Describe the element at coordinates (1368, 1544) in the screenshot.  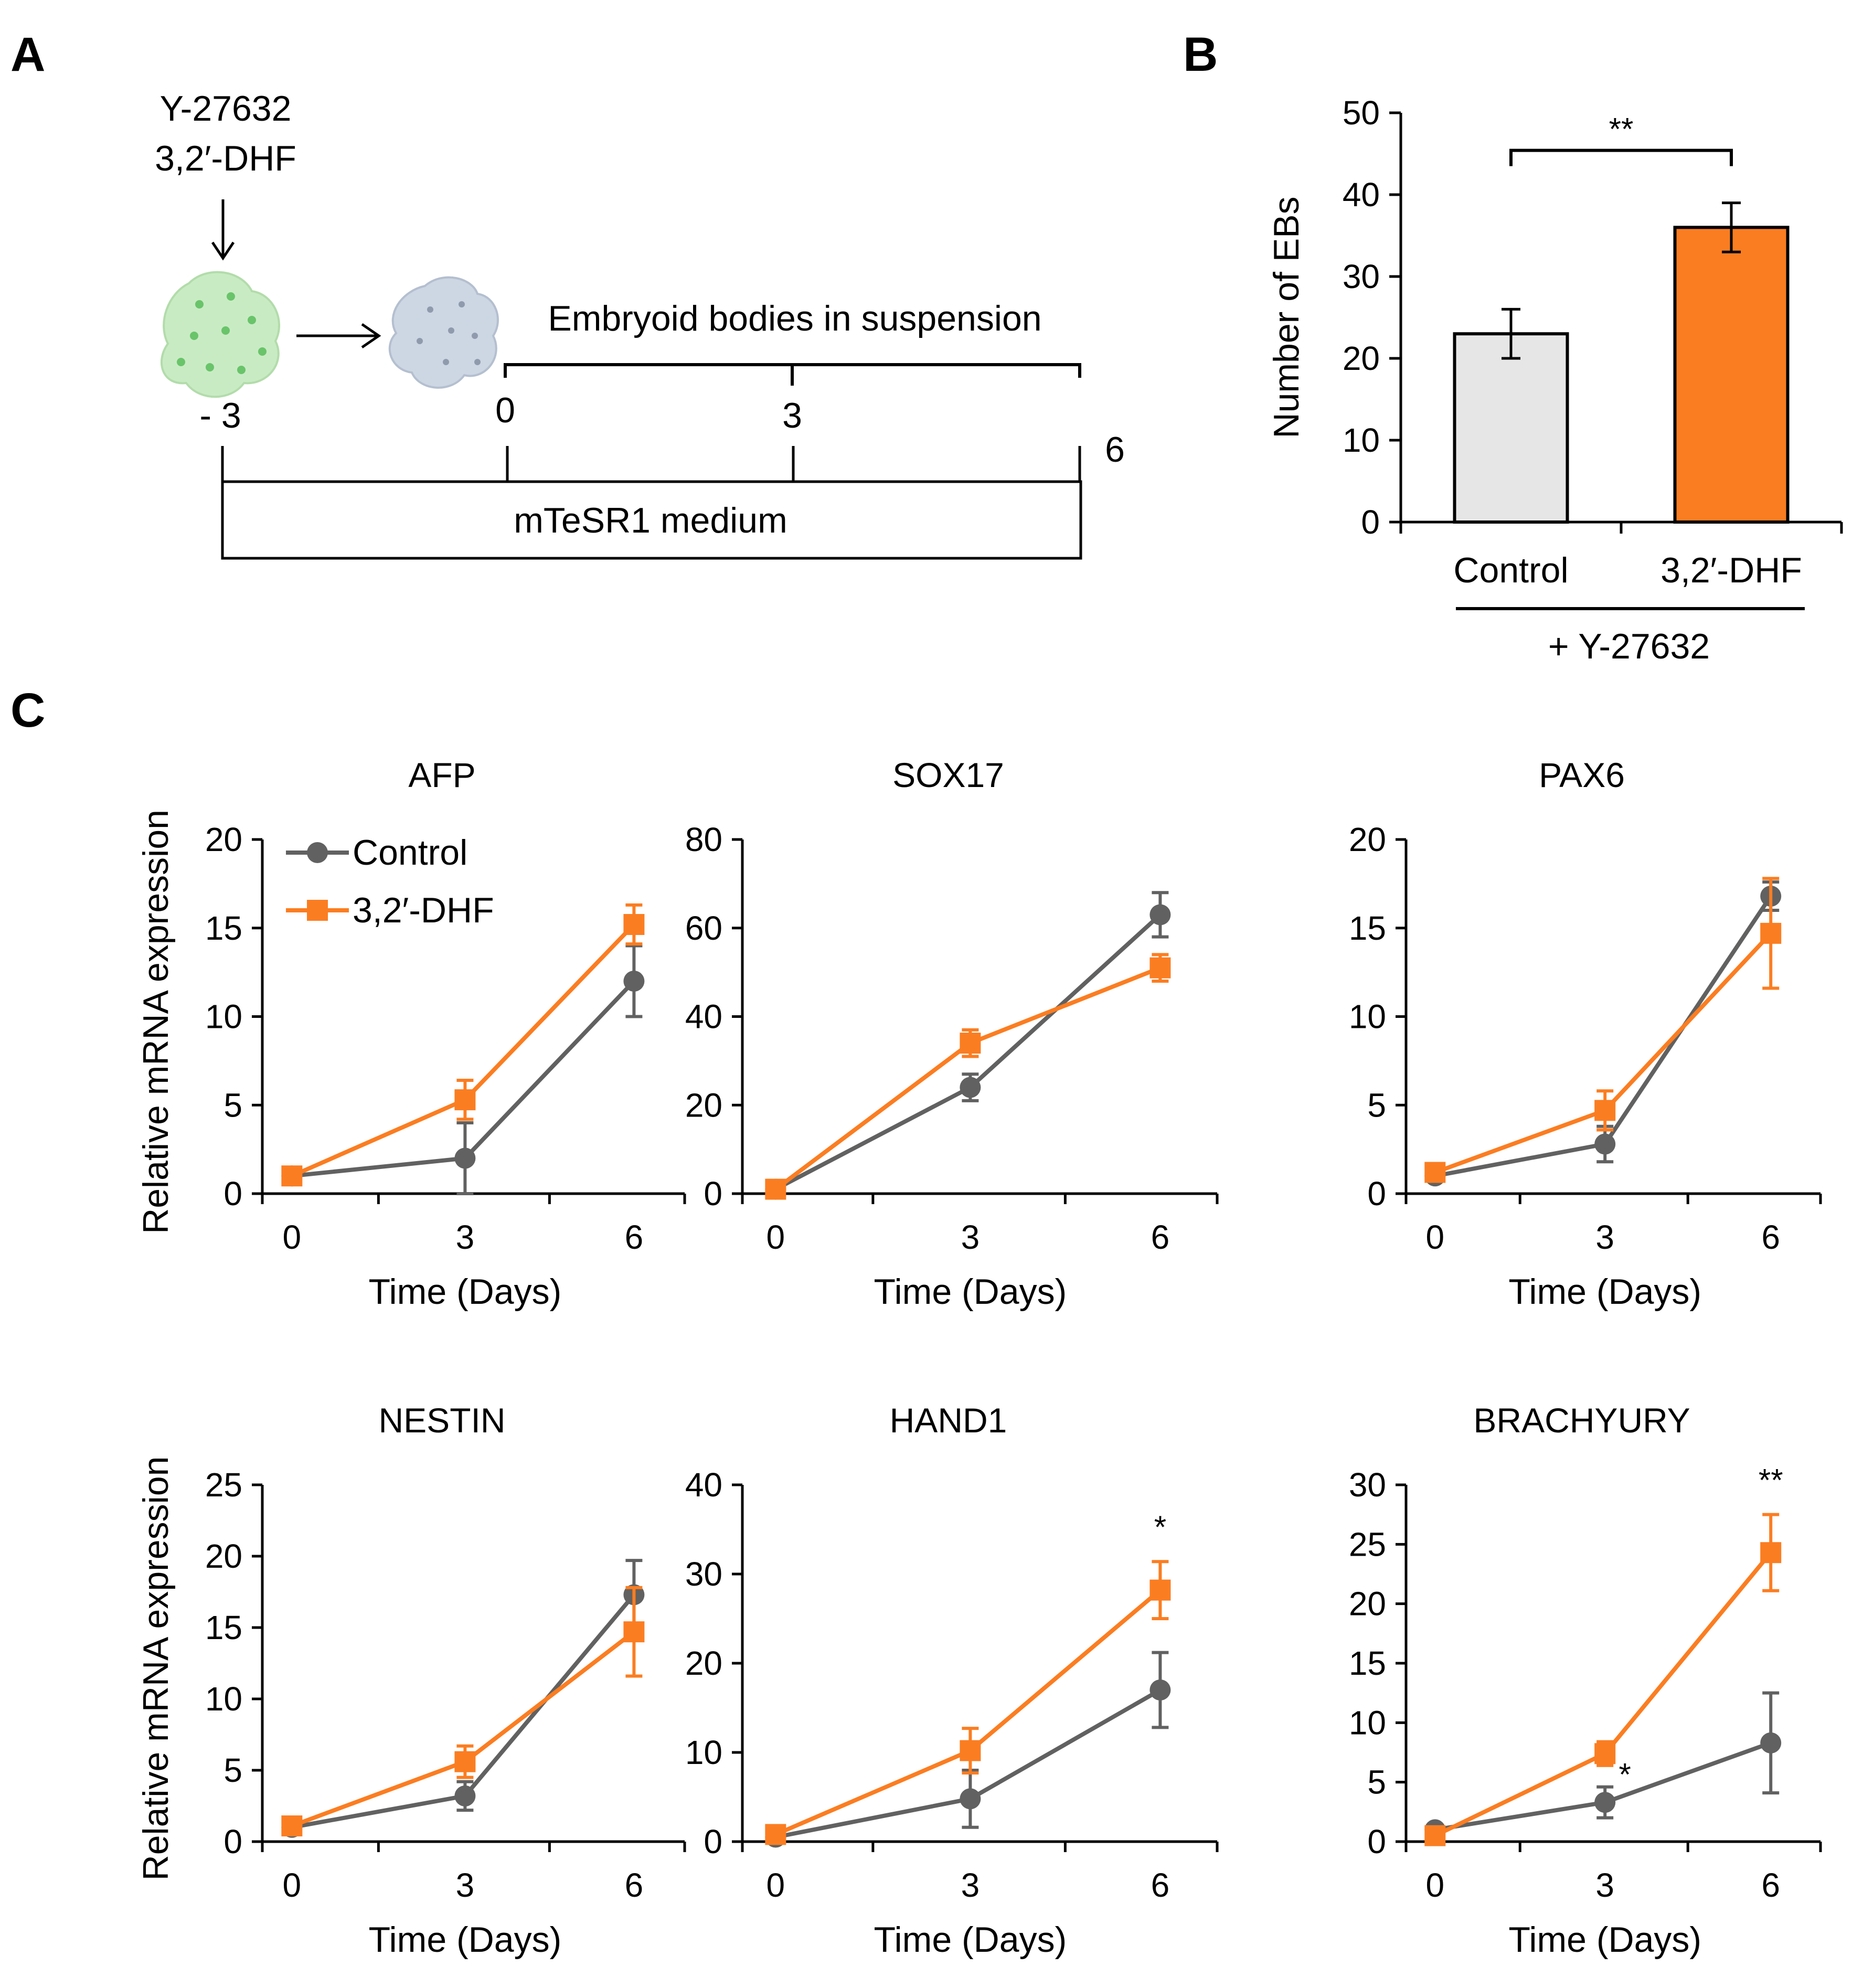
I see `y-tick-label: 25` at that location.